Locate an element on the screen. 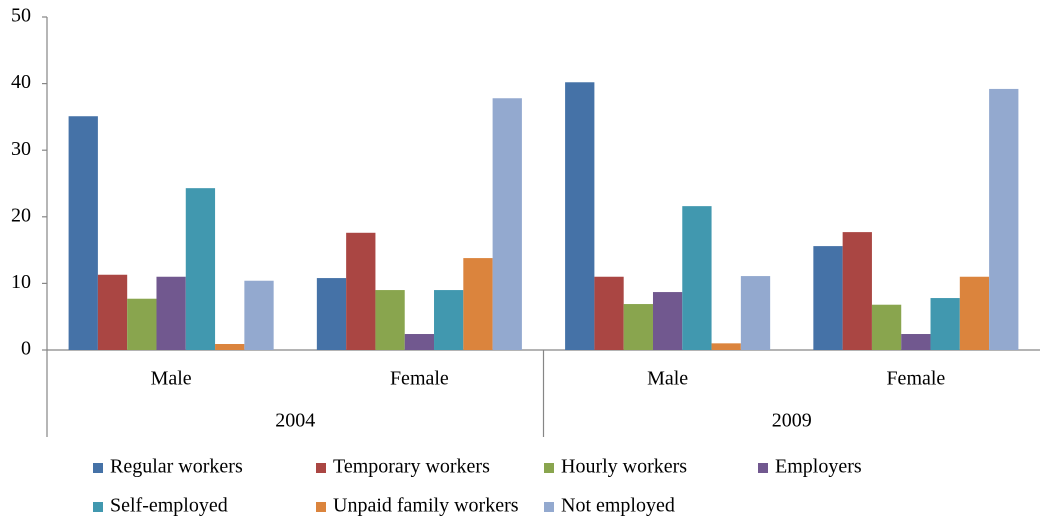 This screenshot has height=522, width=1040. y-tick-label: 40 is located at coordinates (21, 82).